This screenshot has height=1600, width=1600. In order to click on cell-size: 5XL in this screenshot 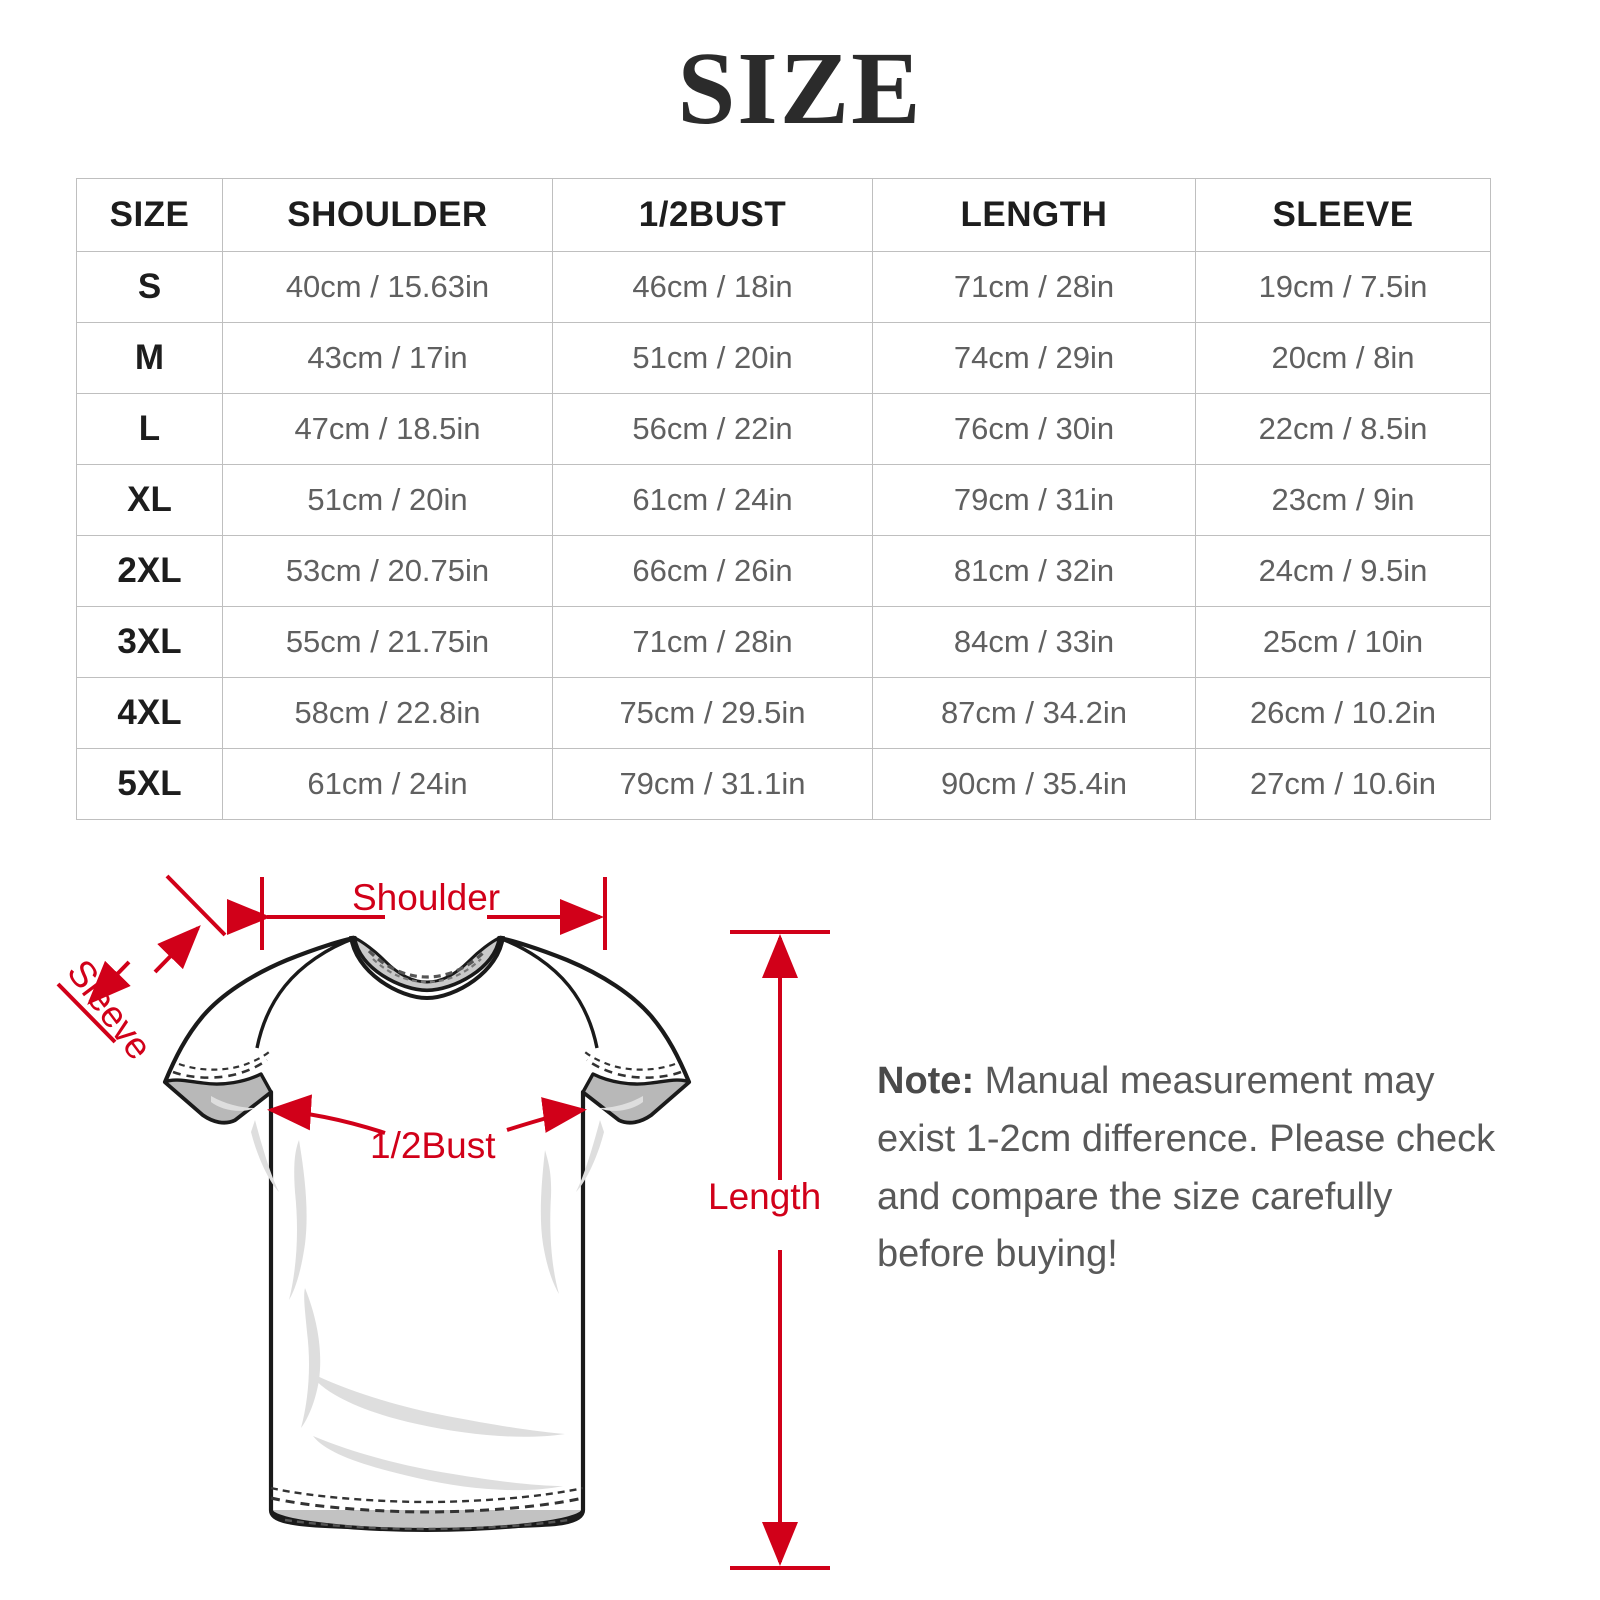, I will do `click(149, 784)`.